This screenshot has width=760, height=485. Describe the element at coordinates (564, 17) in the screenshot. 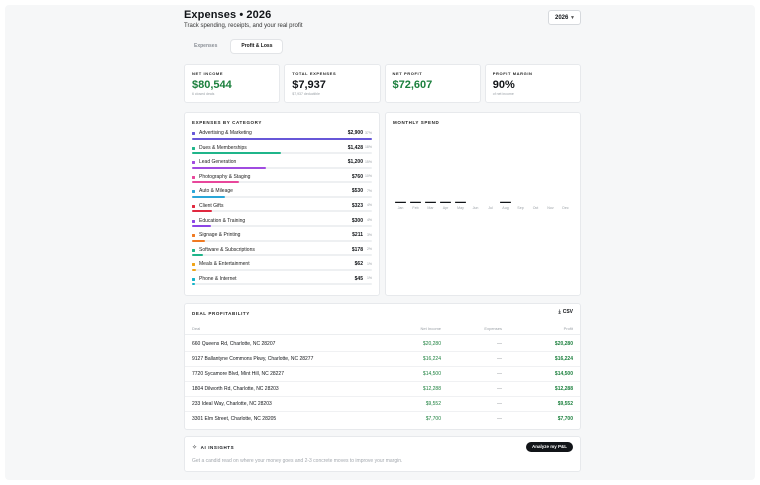

I see `year-select: 2026 ▼` at that location.